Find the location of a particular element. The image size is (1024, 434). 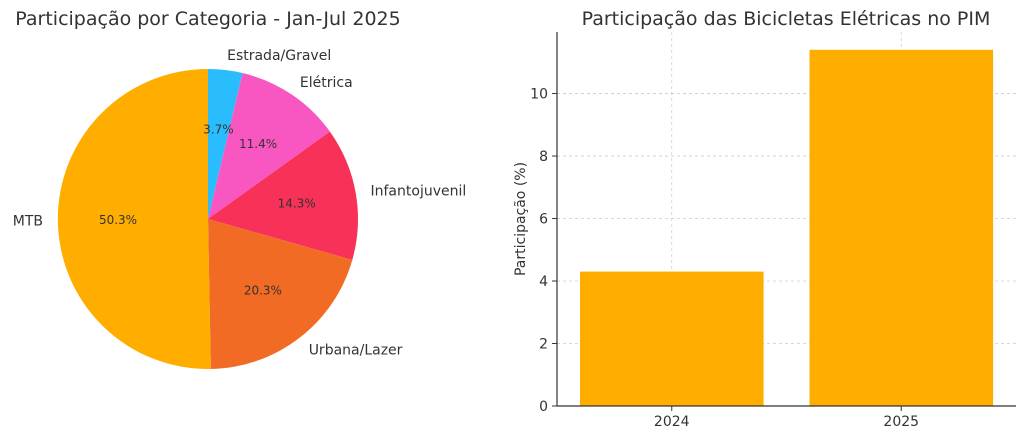

y-tick-label: 10 is located at coordinates (539, 95).